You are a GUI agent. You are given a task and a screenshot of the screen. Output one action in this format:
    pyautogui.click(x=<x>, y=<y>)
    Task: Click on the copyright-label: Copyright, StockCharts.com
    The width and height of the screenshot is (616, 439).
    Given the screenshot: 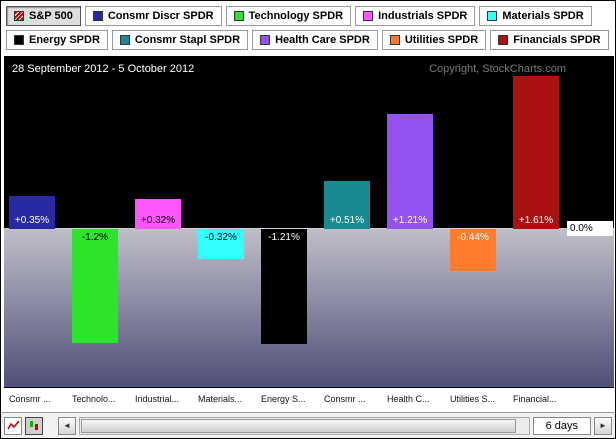 What is the action you would take?
    pyautogui.click(x=497, y=69)
    